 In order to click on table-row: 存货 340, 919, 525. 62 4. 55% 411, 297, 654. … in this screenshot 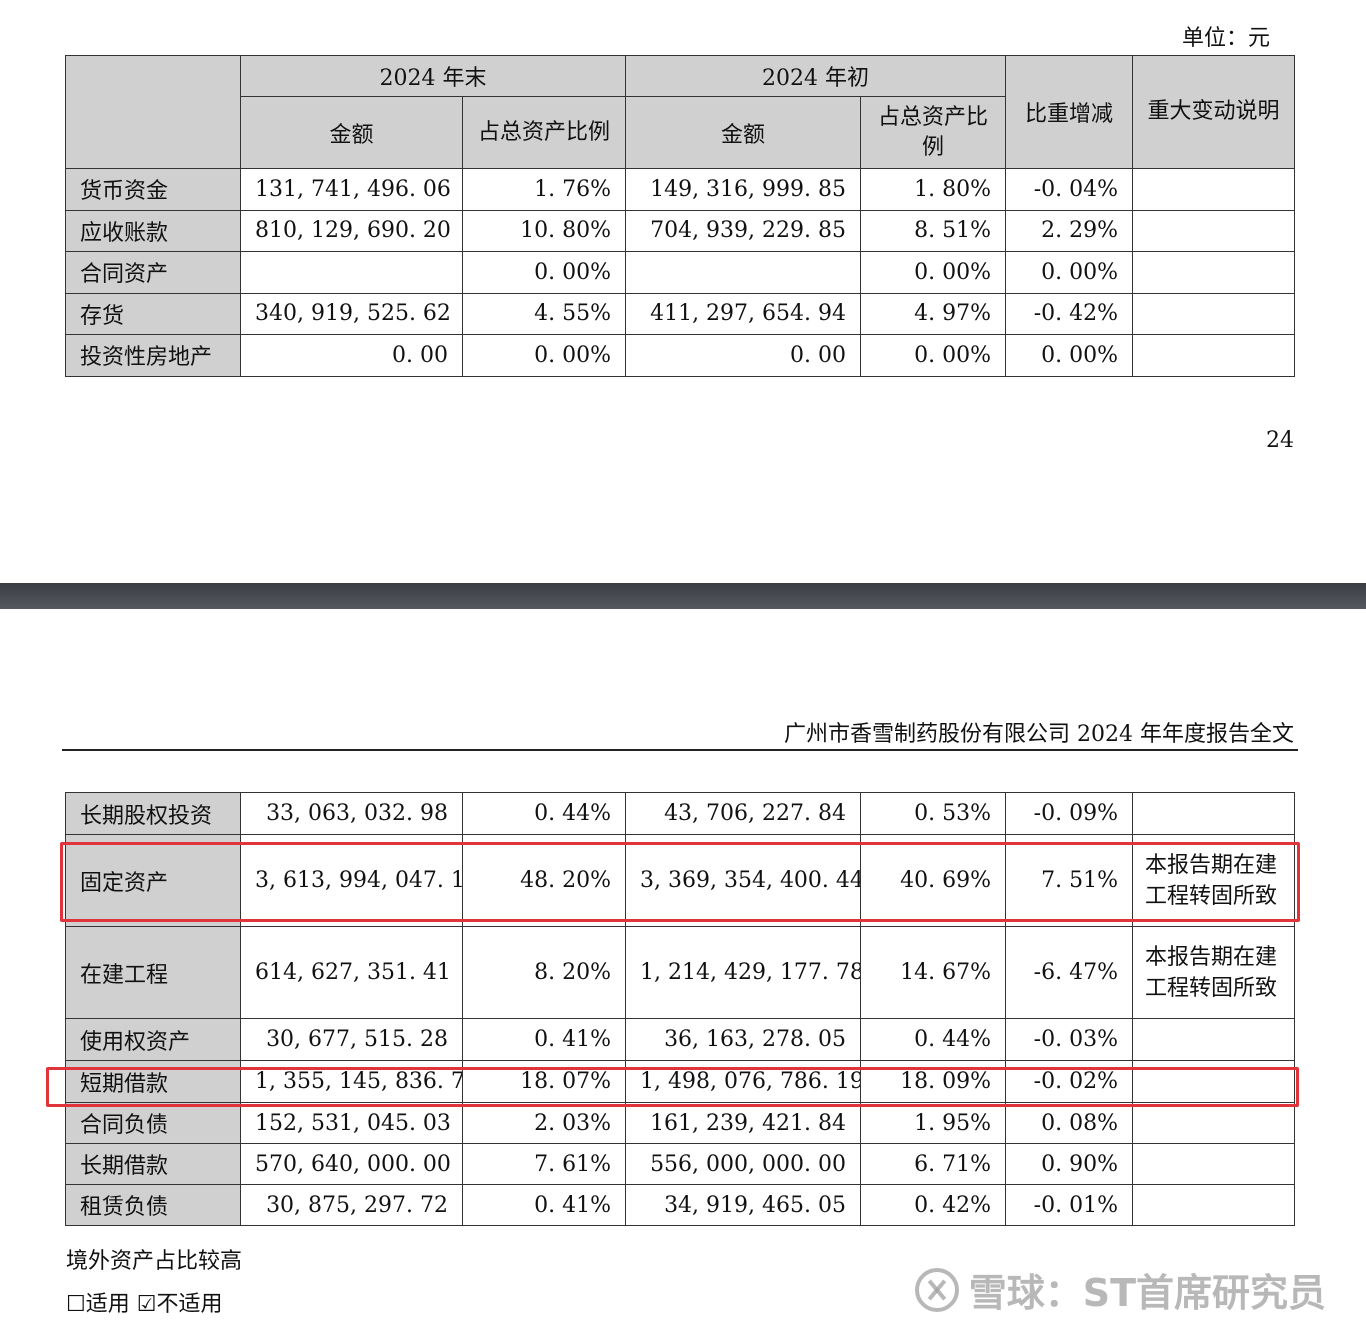, I will do `click(680, 313)`.